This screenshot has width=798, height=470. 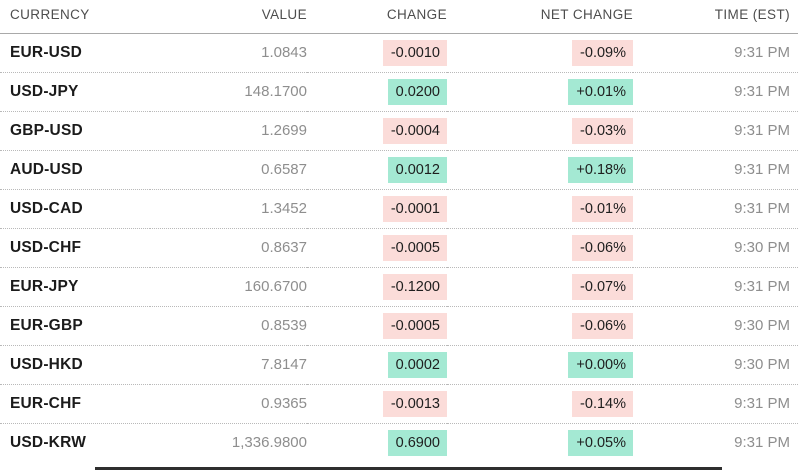 I want to click on currency-pair-link: EUR-JPY, so click(x=75, y=287).